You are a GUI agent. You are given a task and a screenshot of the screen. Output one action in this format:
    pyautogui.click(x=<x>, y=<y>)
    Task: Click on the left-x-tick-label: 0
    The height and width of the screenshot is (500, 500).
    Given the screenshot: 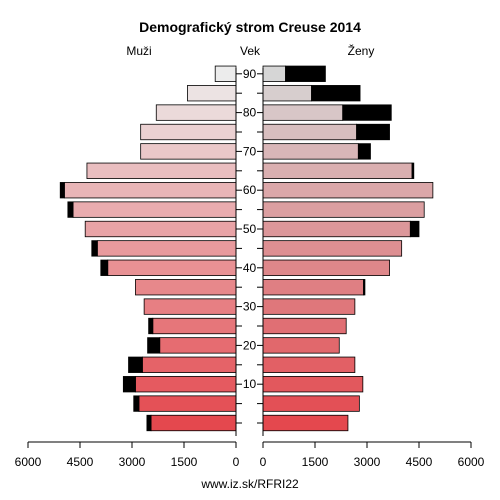 What is the action you would take?
    pyautogui.click(x=236, y=462)
    